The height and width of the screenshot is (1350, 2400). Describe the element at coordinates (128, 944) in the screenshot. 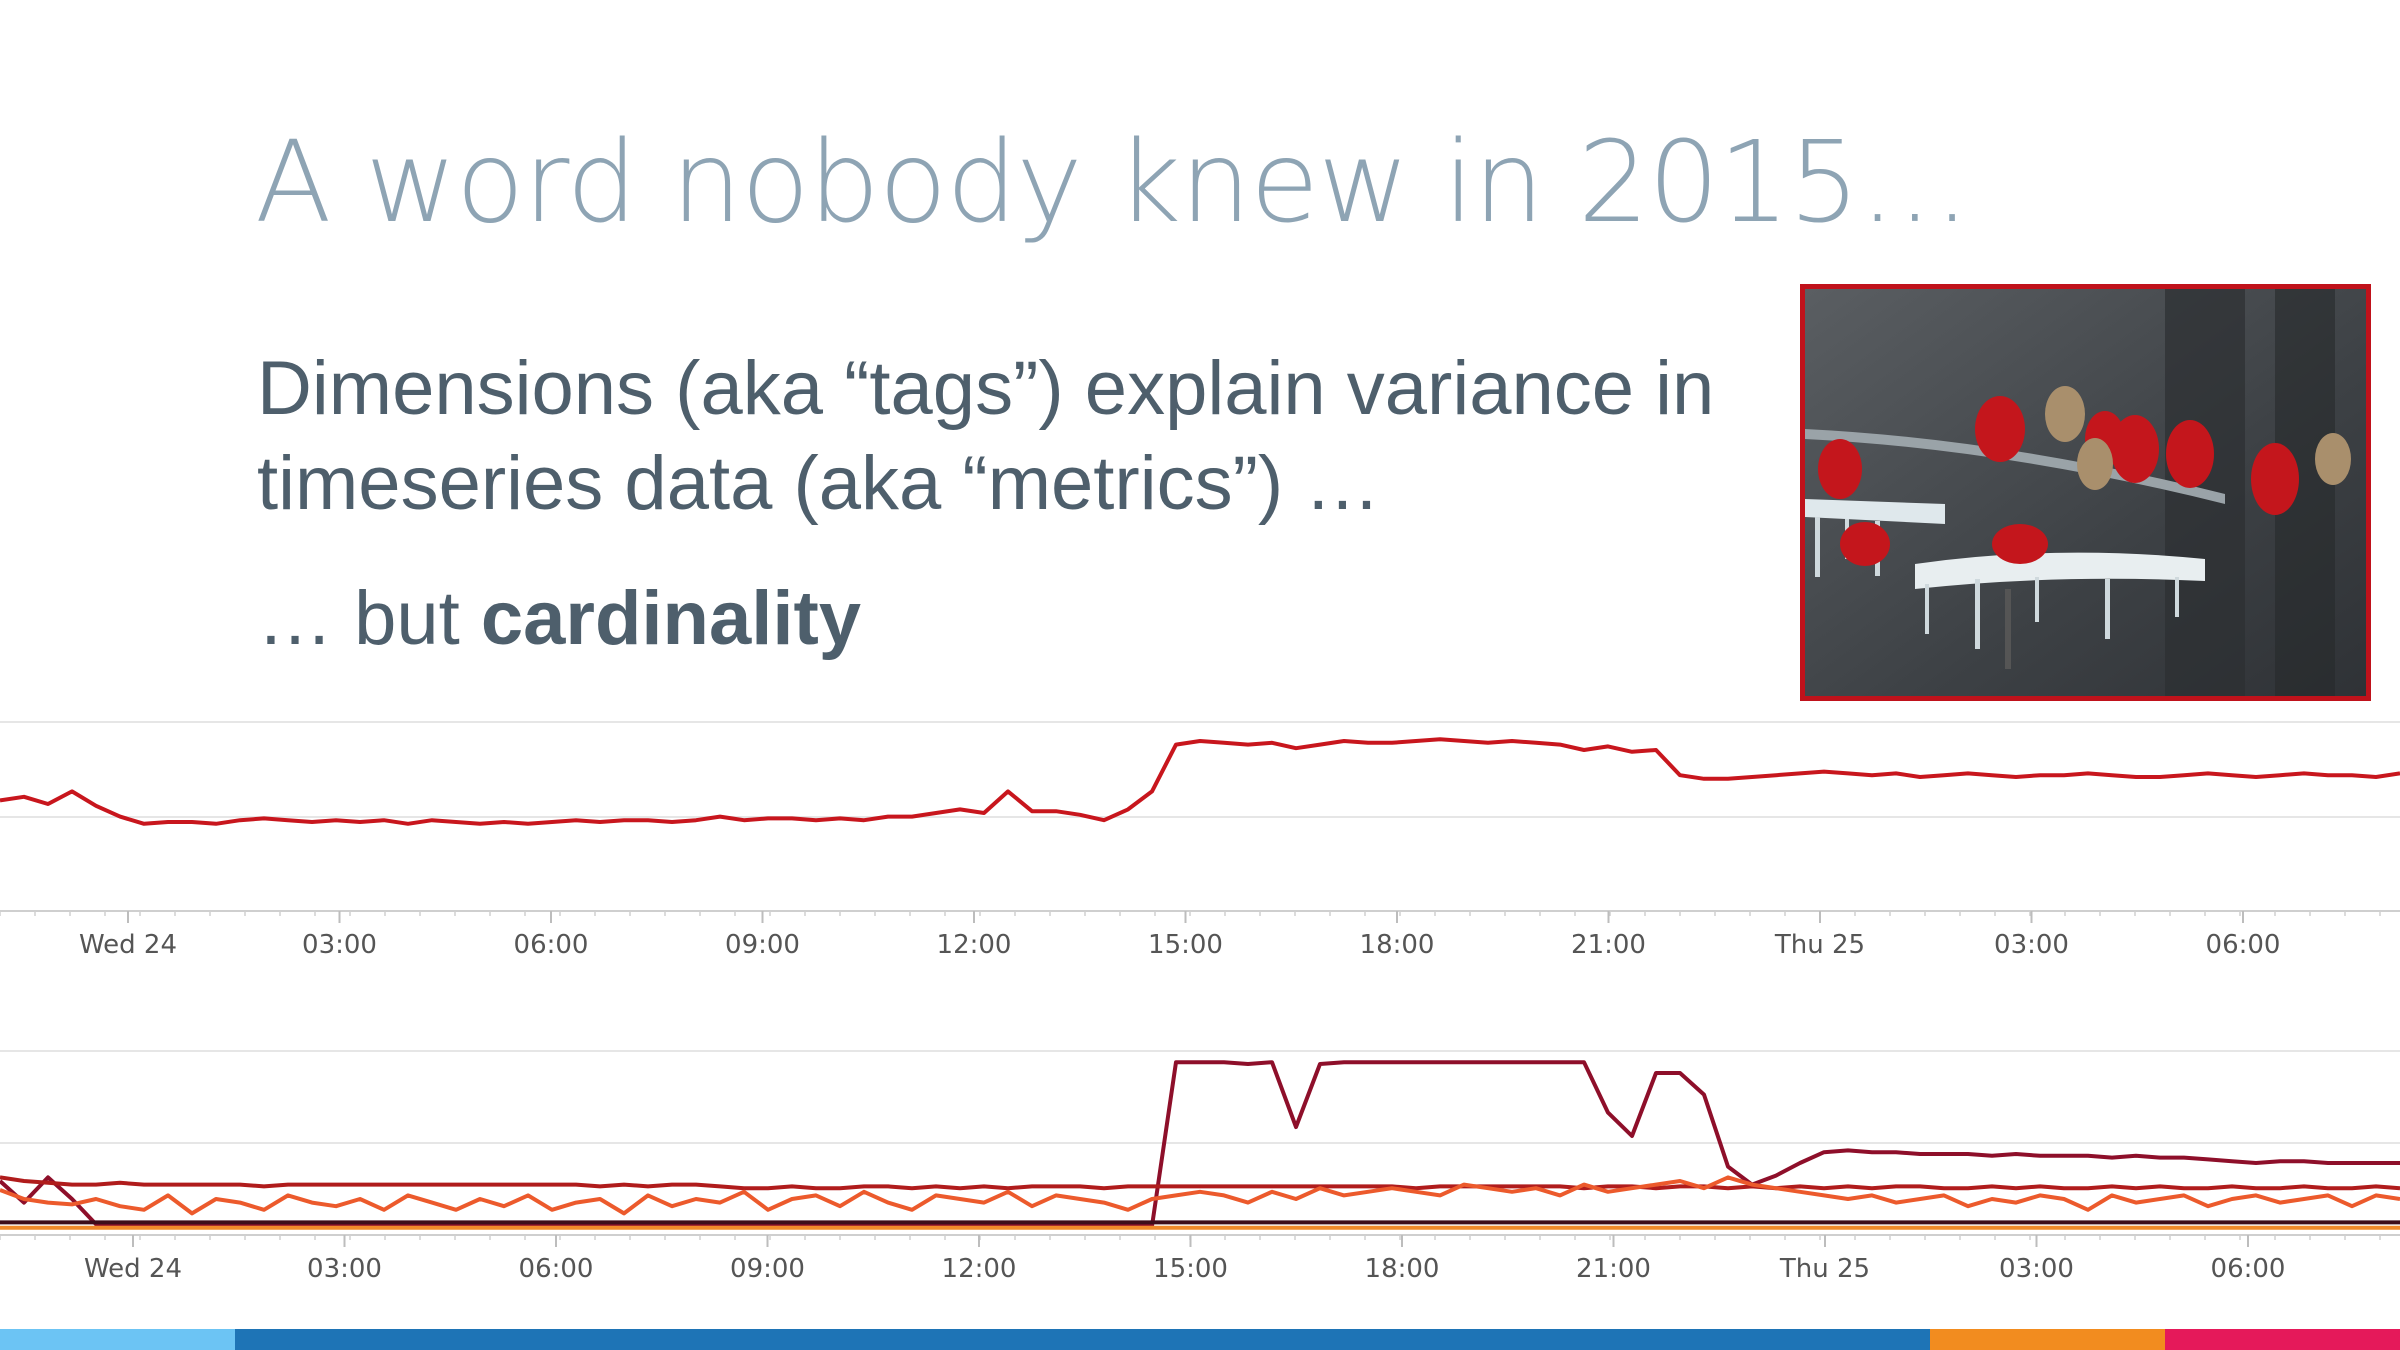

I see `chart-1-x-tick-label: Wed 24` at that location.